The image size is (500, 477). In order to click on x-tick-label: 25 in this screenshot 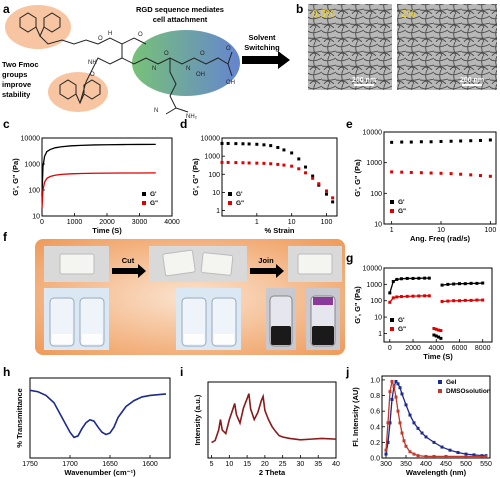, I will do `click(283, 464)`.